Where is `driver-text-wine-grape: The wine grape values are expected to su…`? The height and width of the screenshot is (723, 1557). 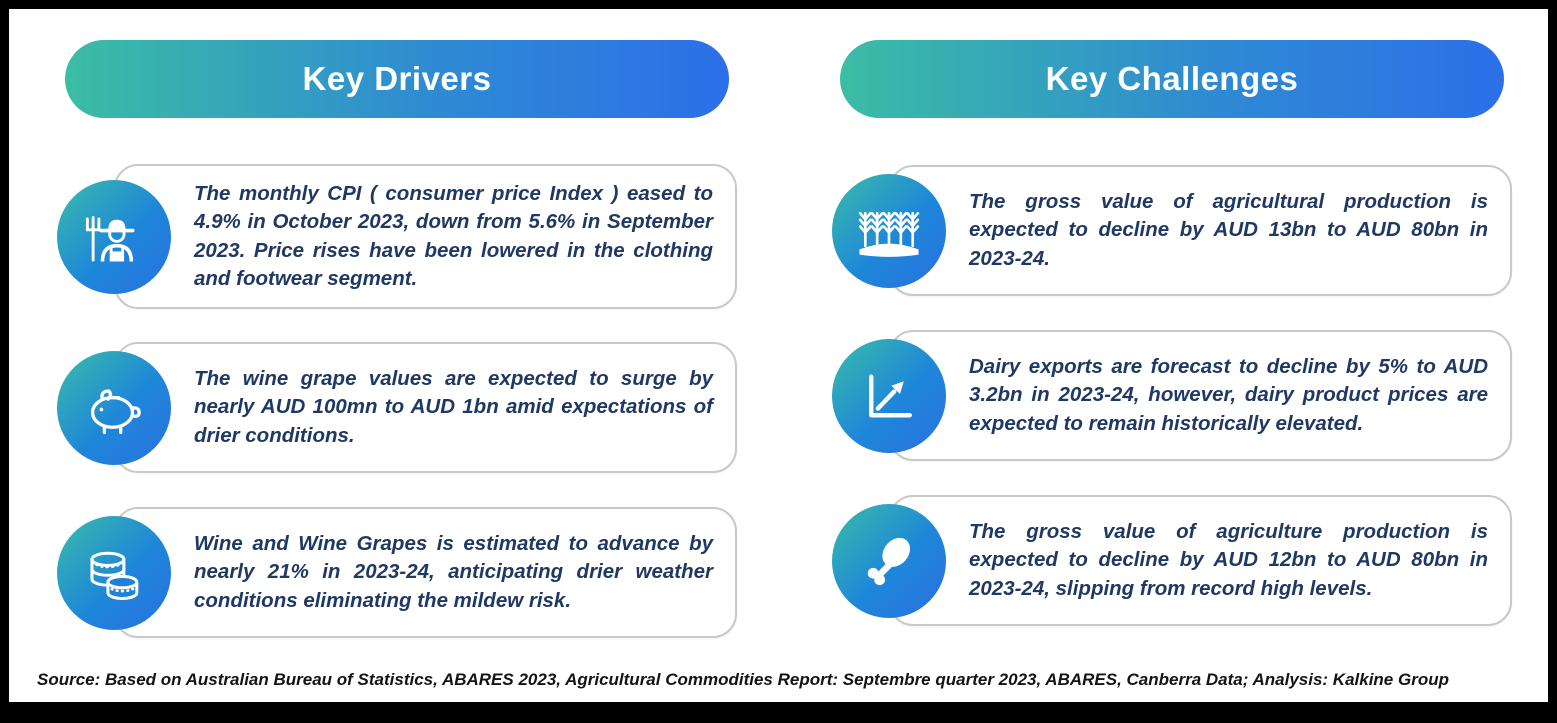
driver-text-wine-grape: The wine grape values are expected to su… is located at coordinates (453, 407).